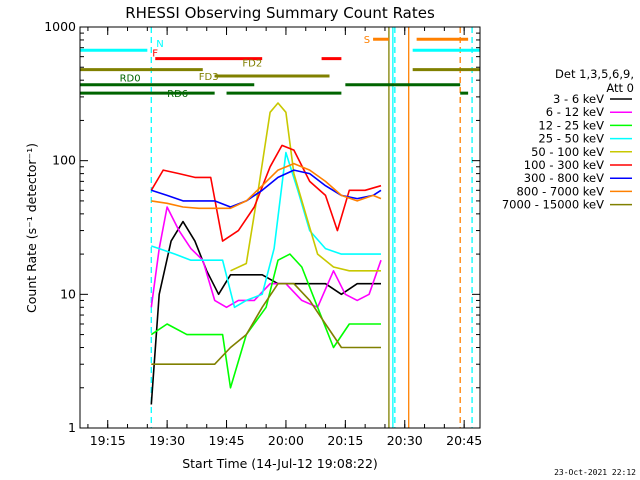 Image resolution: width=640 pixels, height=480 pixels. Describe the element at coordinates (159, 44) in the screenshot. I see `flag-label-n: N` at that location.